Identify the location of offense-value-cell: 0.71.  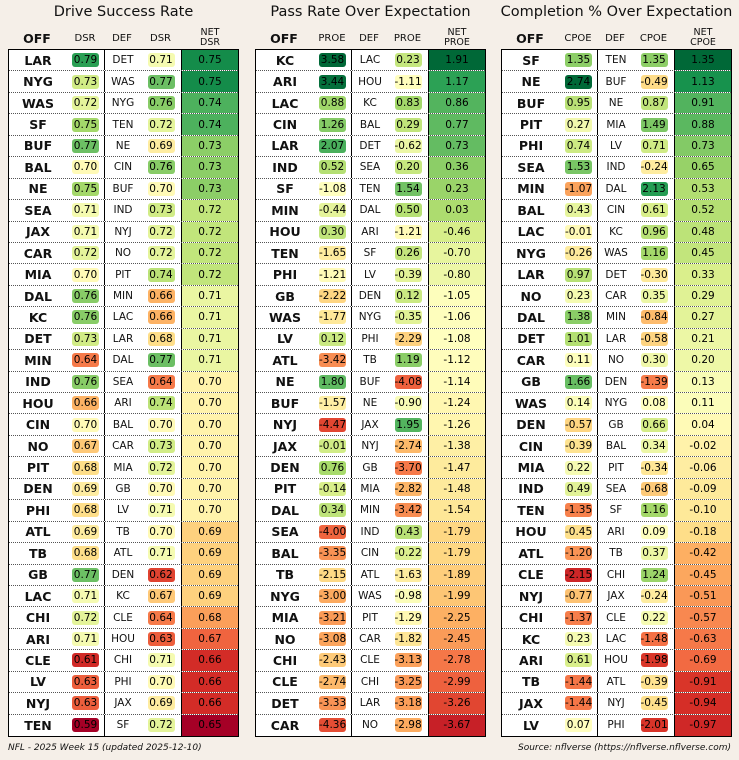
(86, 210).